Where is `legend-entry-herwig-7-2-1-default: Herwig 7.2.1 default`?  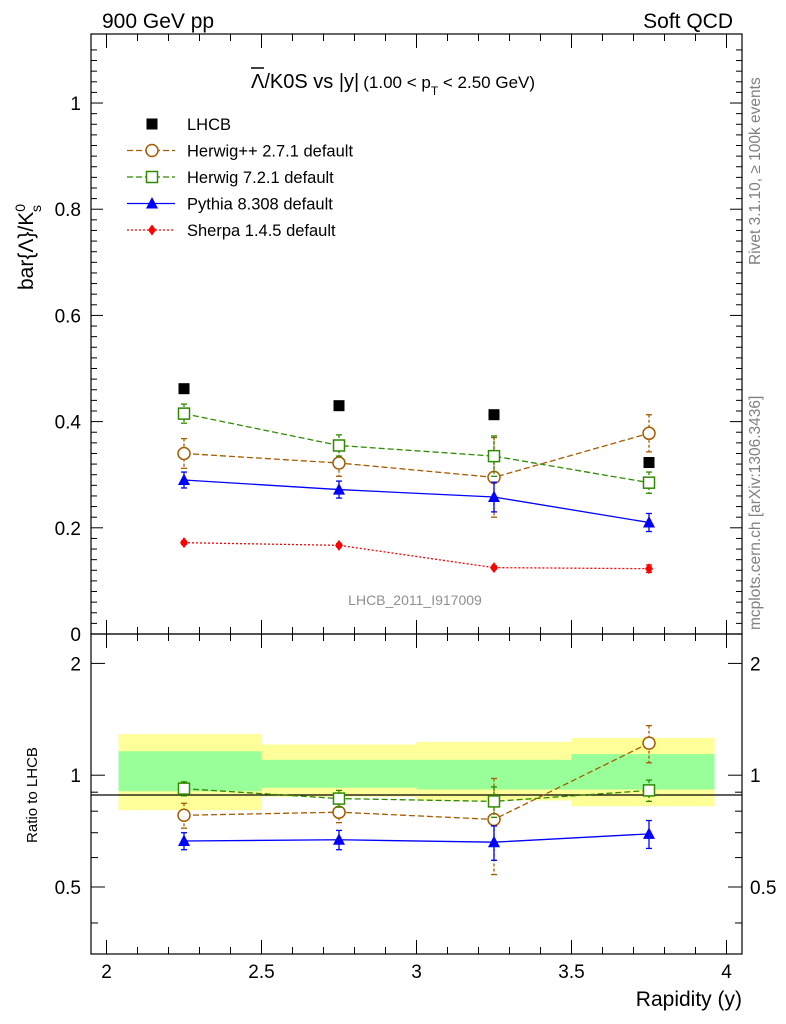 legend-entry-herwig-7-2-1-default: Herwig 7.2.1 default is located at coordinates (230, 178).